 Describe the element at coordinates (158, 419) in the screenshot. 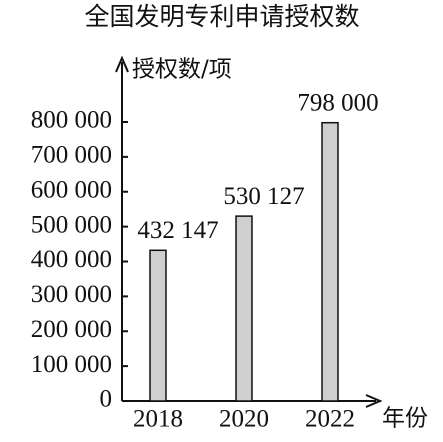

I see `x-tick-label: 2018` at that location.